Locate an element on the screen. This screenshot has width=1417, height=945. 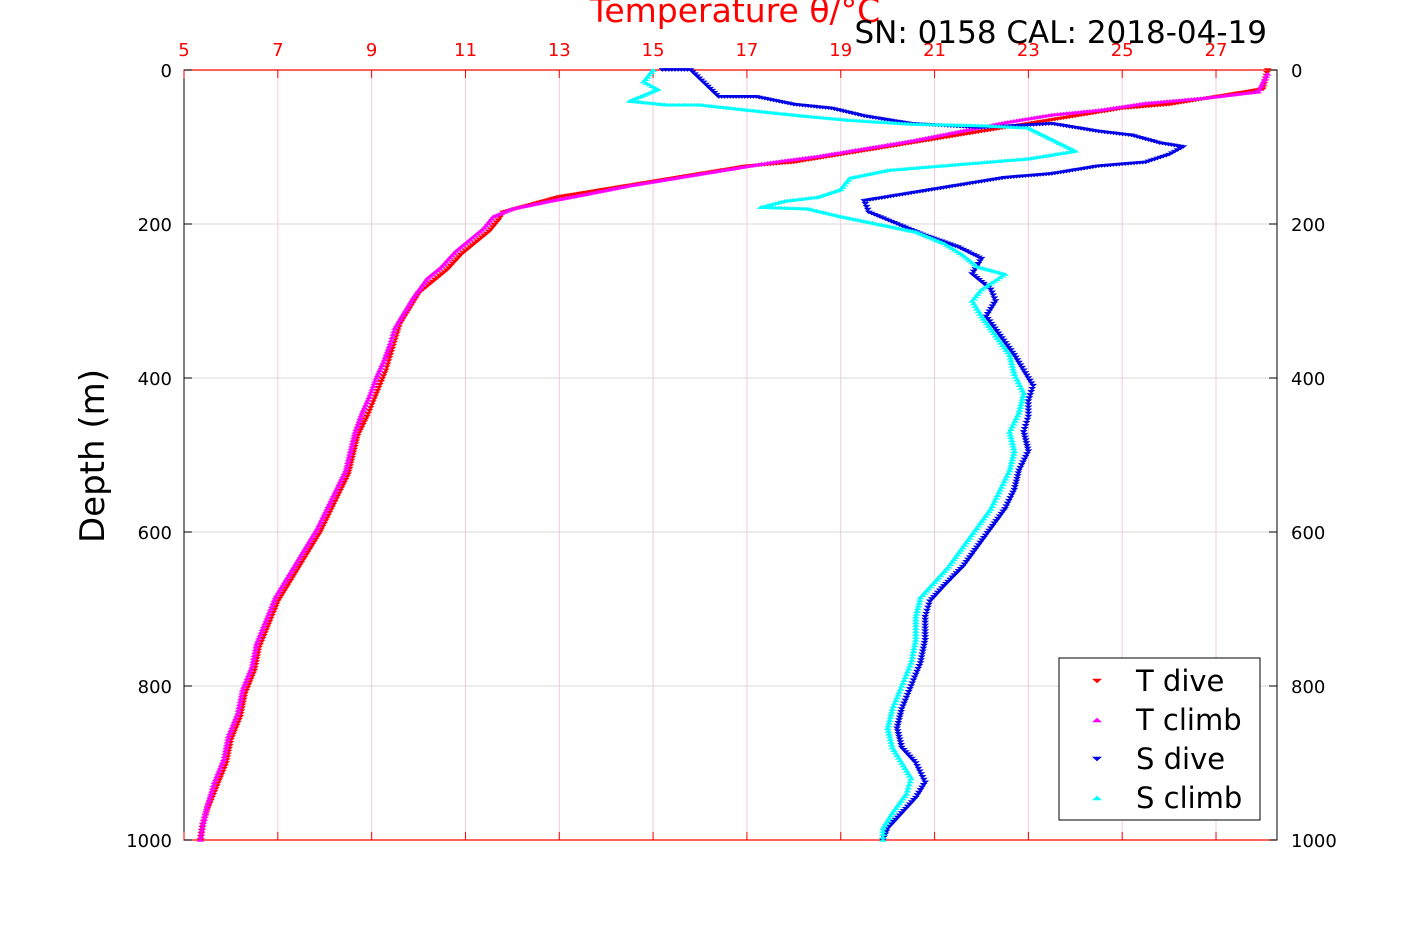
y-tick-label-right: 200 is located at coordinates (1308, 225).